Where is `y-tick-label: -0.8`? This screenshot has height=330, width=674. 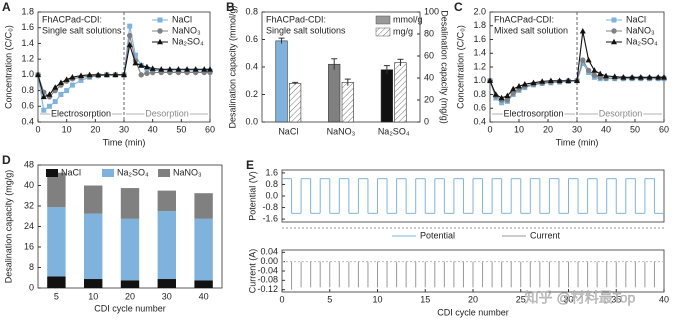 y-tick-label: -0.8 is located at coordinates (270, 207).